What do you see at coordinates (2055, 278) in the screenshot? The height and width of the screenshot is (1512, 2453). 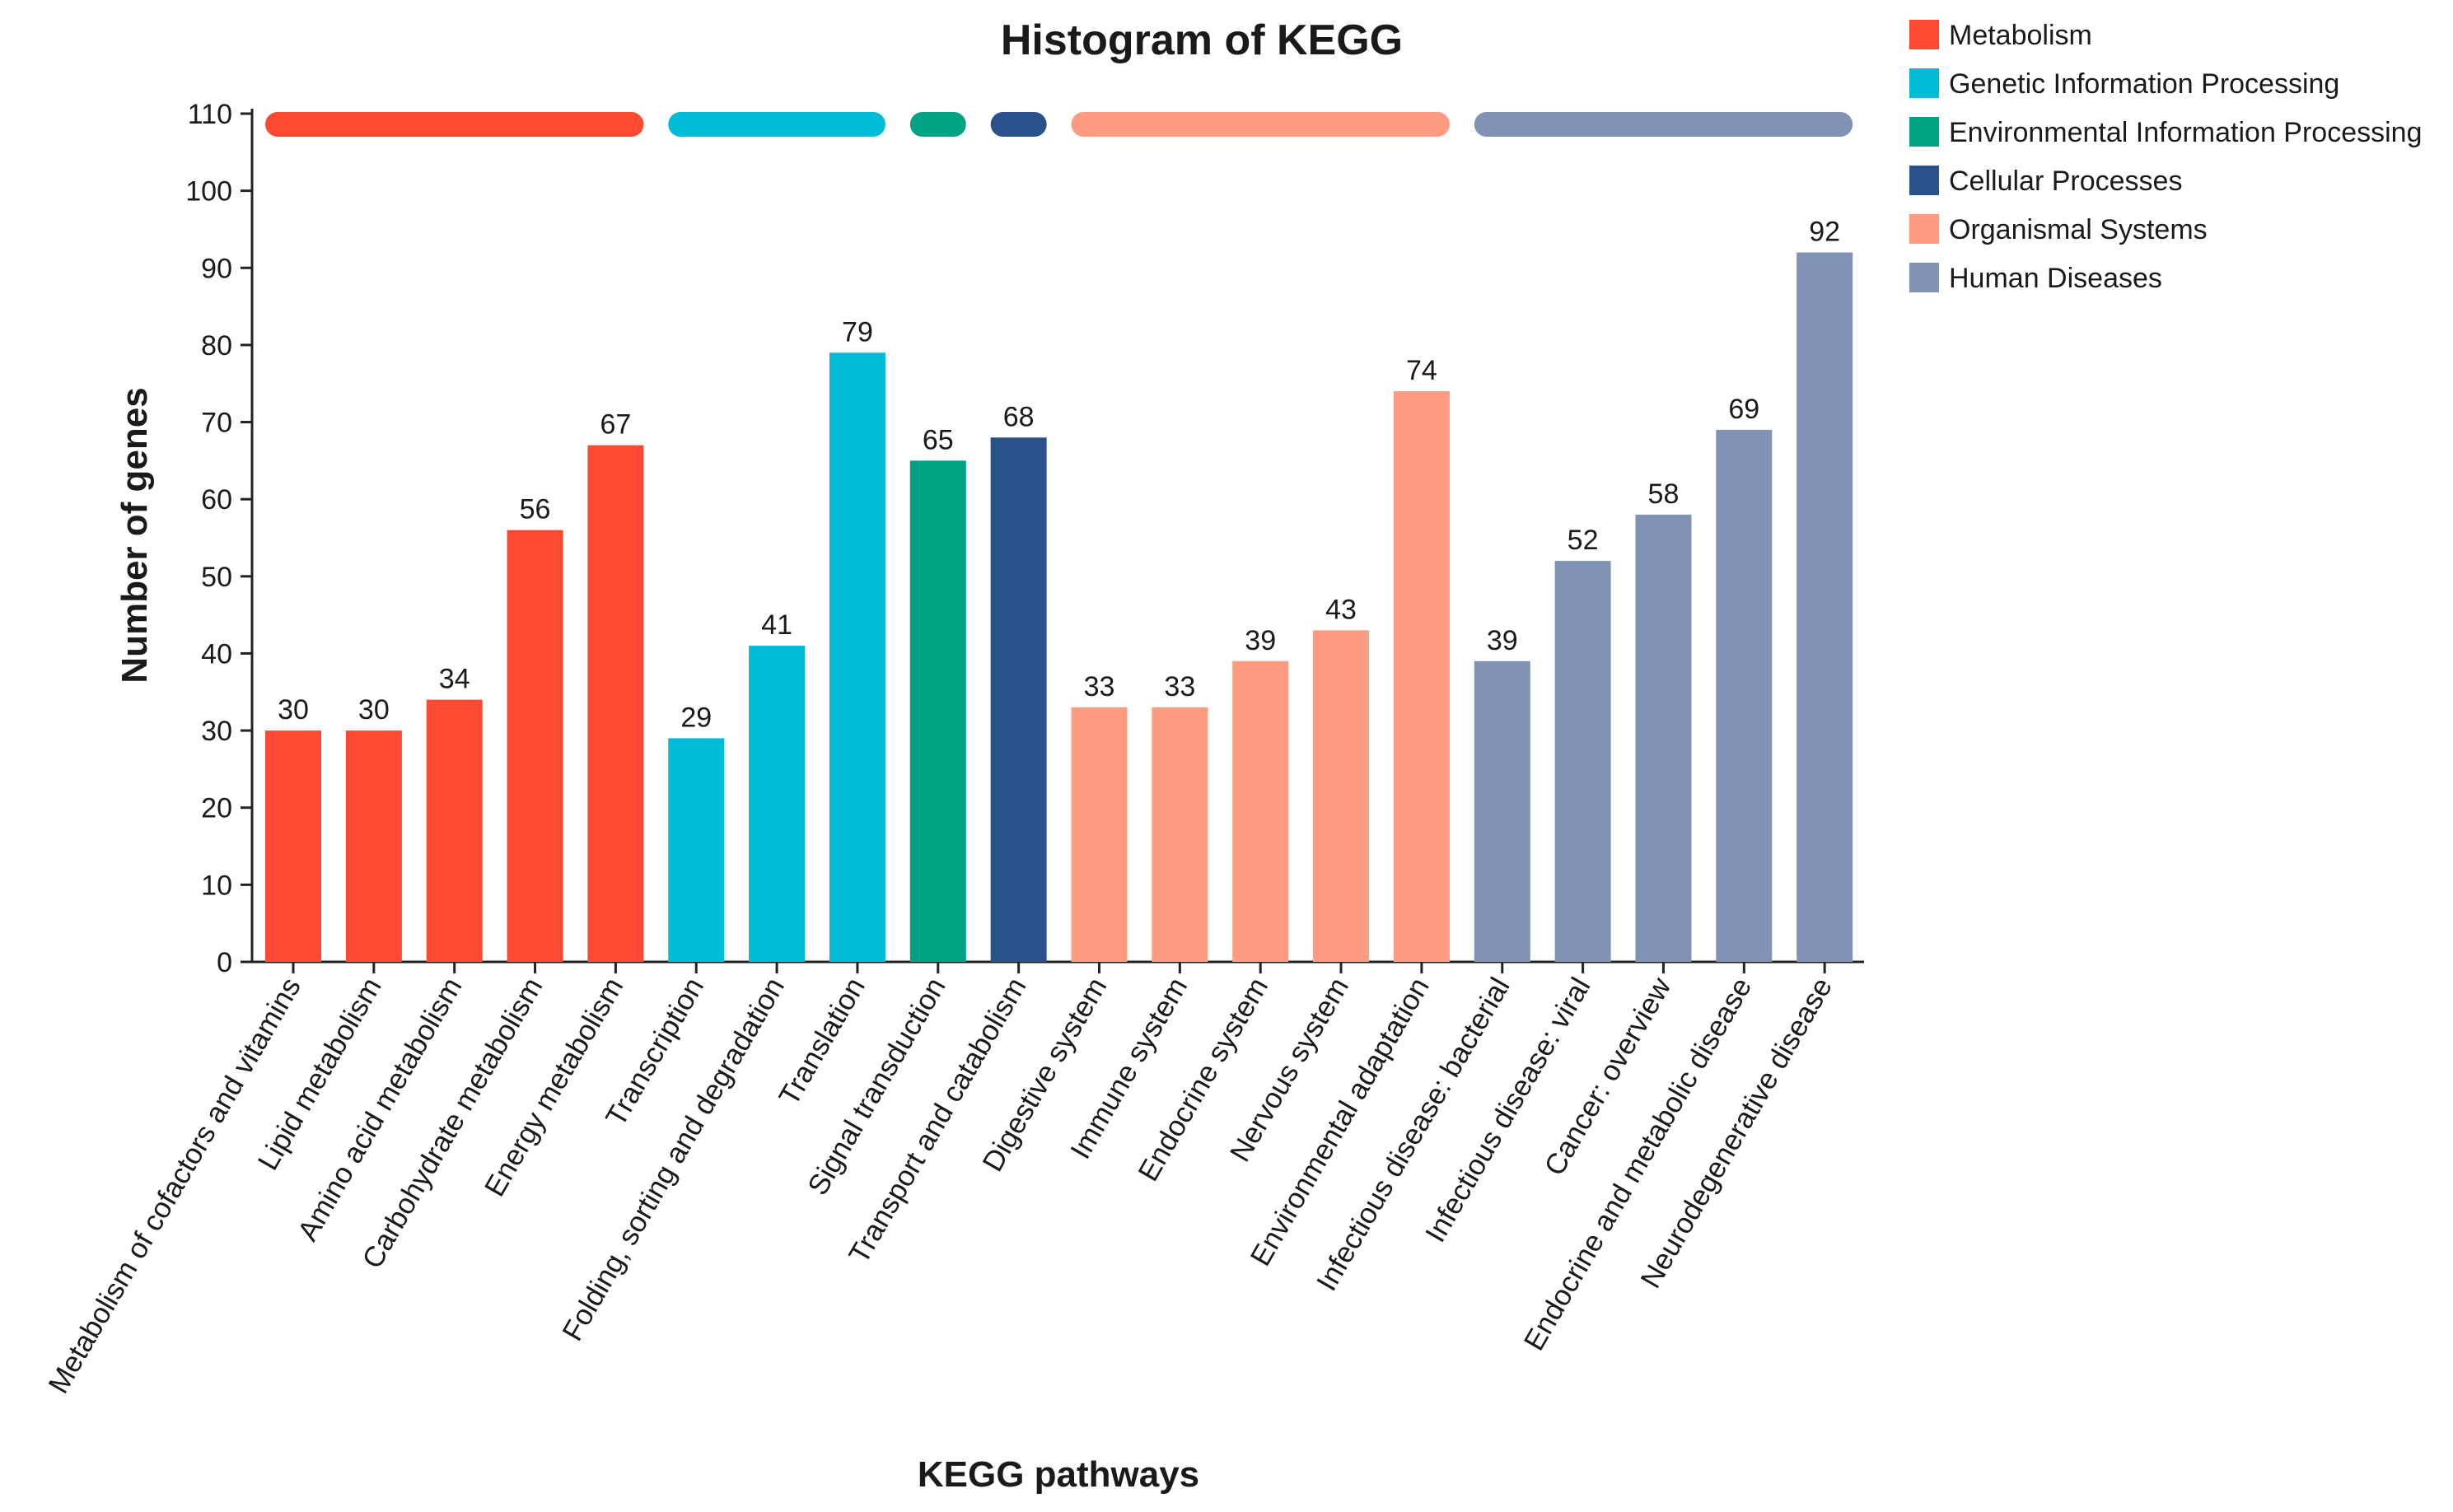 I see `legend-label: Human Diseases` at bounding box center [2055, 278].